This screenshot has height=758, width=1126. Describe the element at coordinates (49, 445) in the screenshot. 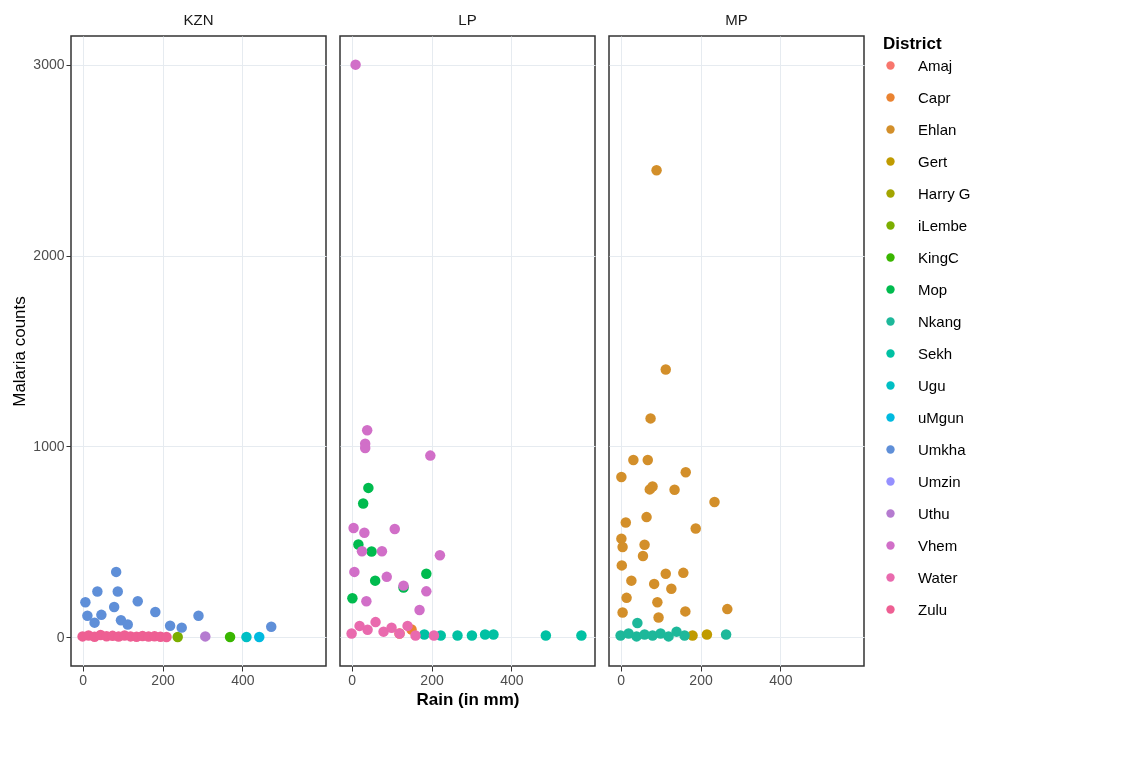

I see `y-tick-label: 1000` at that location.